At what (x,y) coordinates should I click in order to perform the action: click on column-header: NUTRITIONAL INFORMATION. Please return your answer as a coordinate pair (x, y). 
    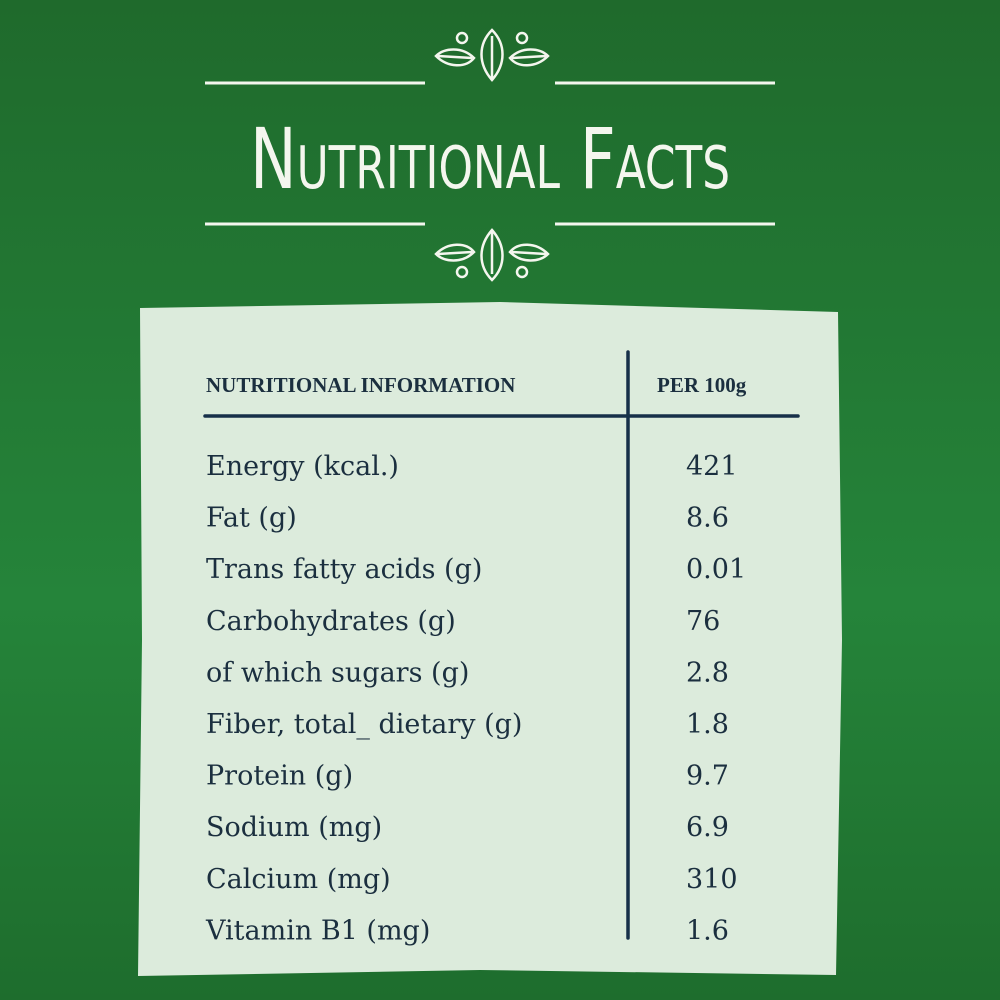
    Looking at the image, I should click on (360, 385).